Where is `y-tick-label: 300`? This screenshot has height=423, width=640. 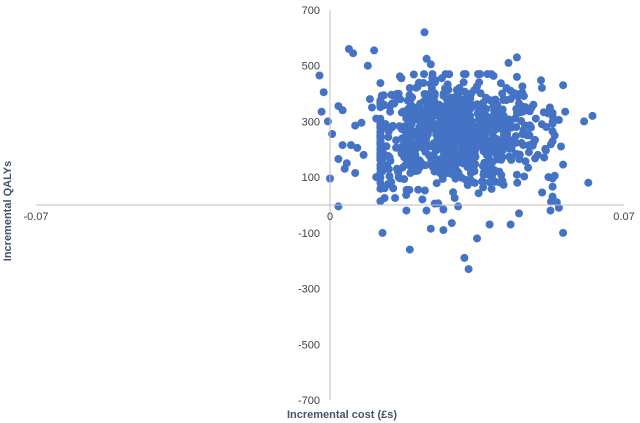
y-tick-label: 300 is located at coordinates (311, 122).